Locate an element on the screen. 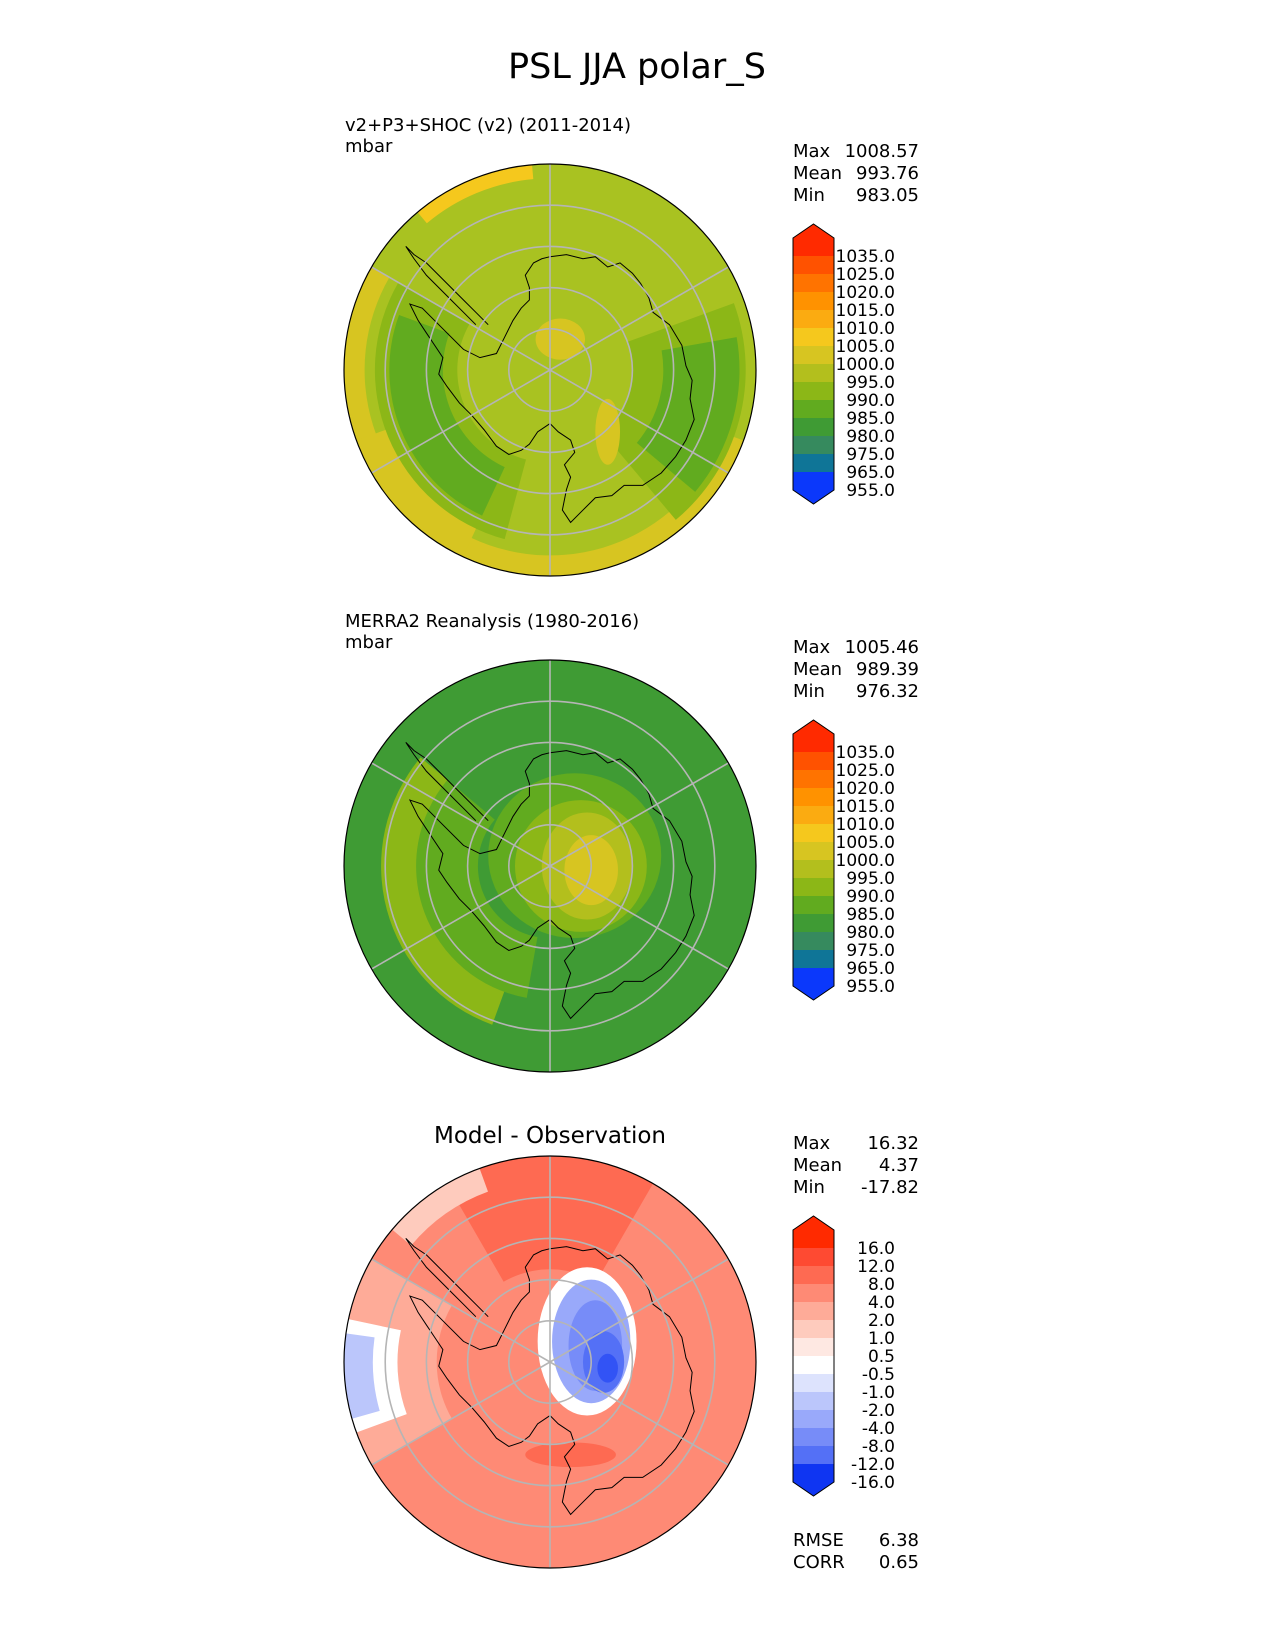 The width and height of the screenshot is (1275, 1650). colorbar-tick-label: 980.0 is located at coordinates (870, 437).